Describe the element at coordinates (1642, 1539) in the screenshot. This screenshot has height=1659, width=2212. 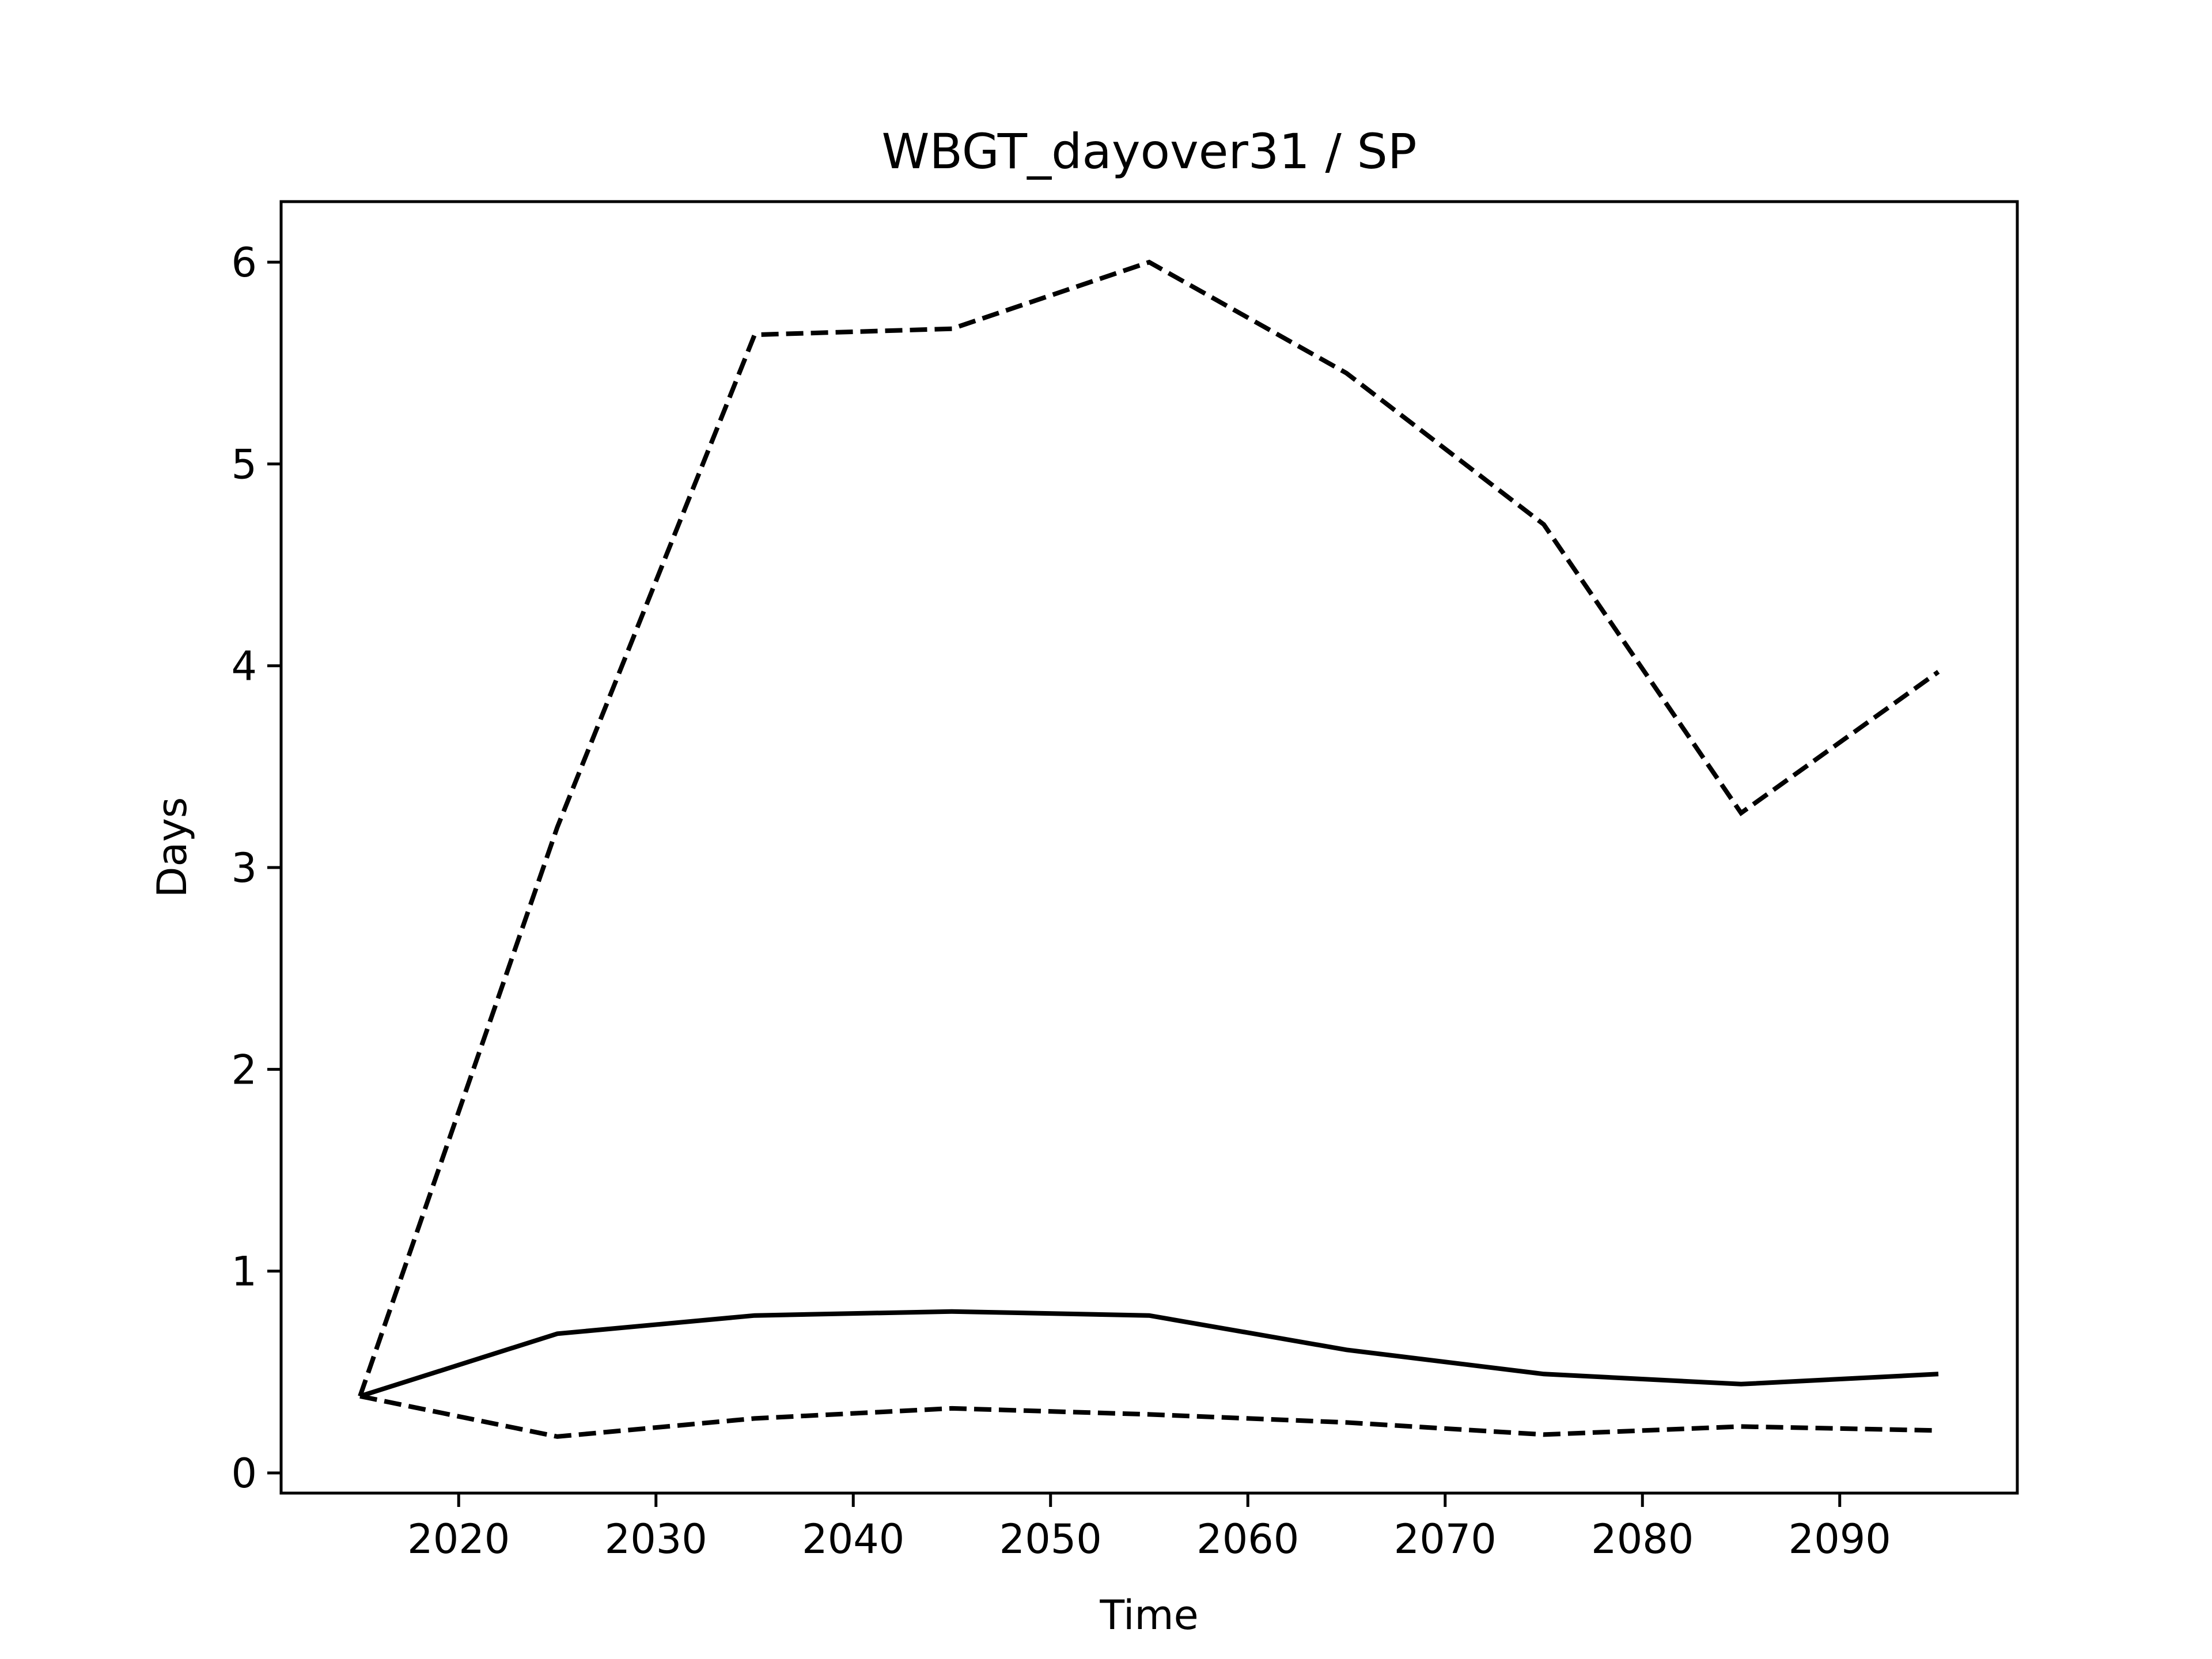
I see `x-tick-label: 2080` at that location.